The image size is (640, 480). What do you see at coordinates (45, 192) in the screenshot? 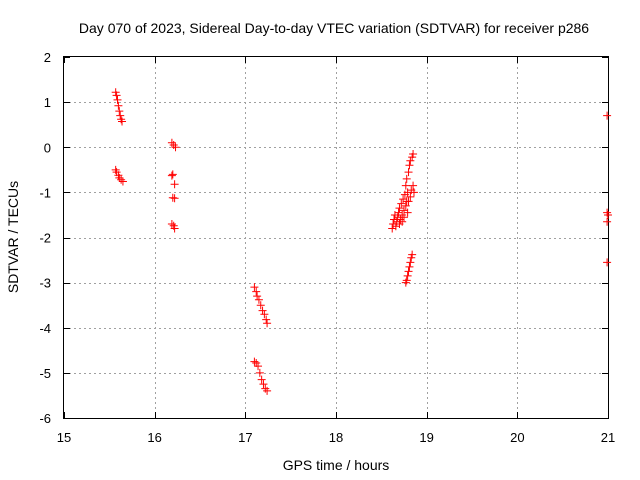
I see `y-tick-label: -1` at bounding box center [45, 192].